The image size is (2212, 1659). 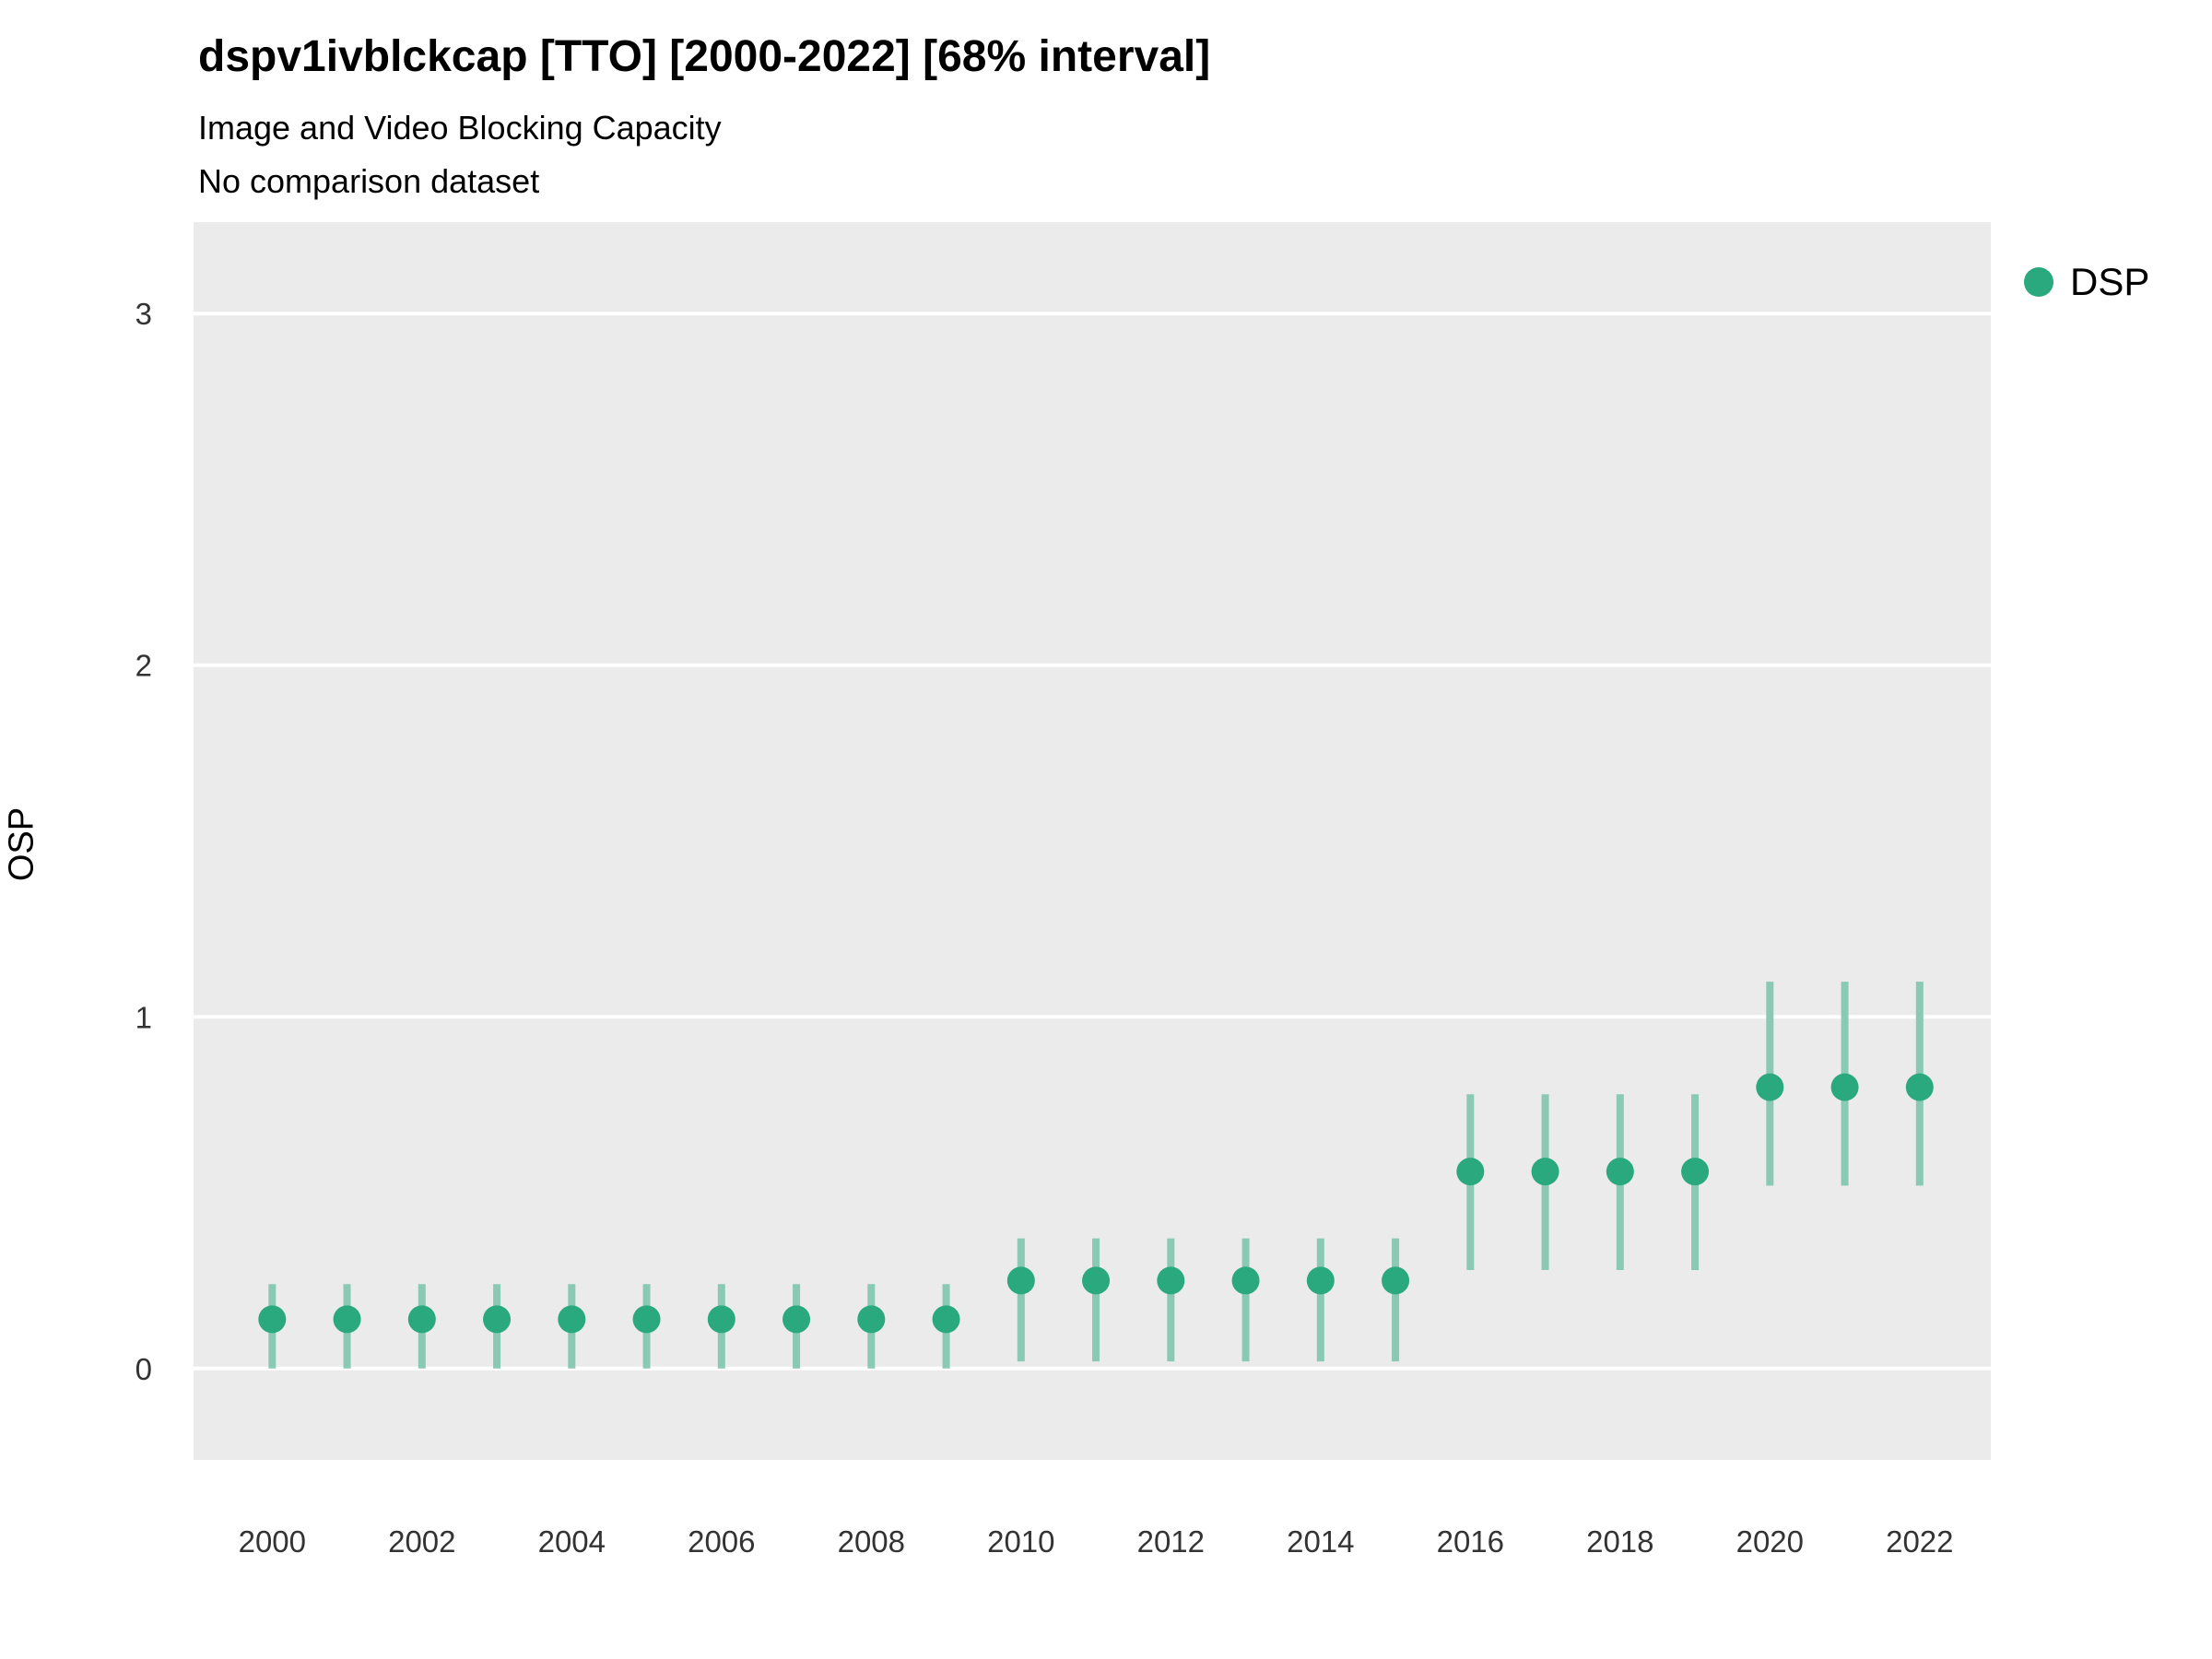 What do you see at coordinates (1619, 1541) in the screenshot?
I see `x-tick-label: 2018` at bounding box center [1619, 1541].